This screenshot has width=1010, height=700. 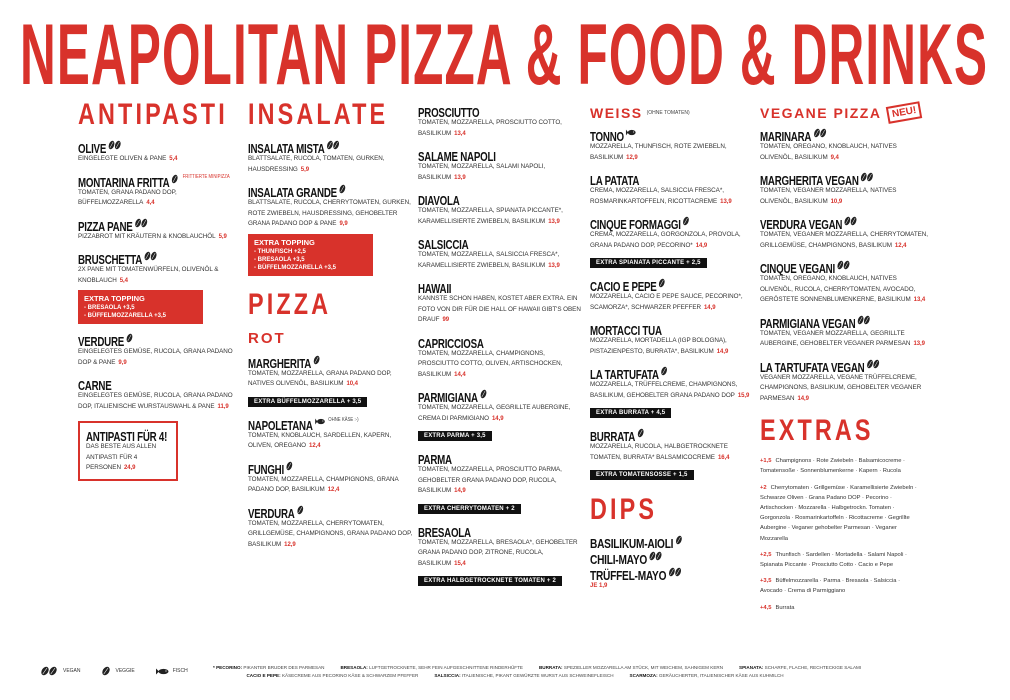 I want to click on item-name: BRUSCHETTA, so click(x=110, y=260).